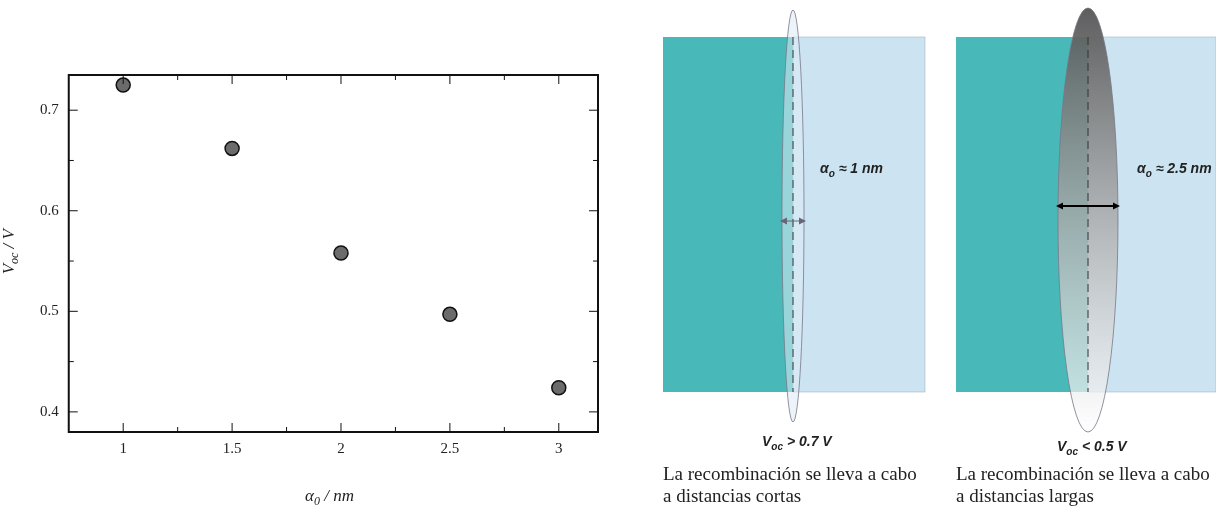 This screenshot has height=516, width=1216. Describe the element at coordinates (1083, 485) in the screenshot. I see `text: La recombinación se lleva a cabo a distancias largas` at that location.